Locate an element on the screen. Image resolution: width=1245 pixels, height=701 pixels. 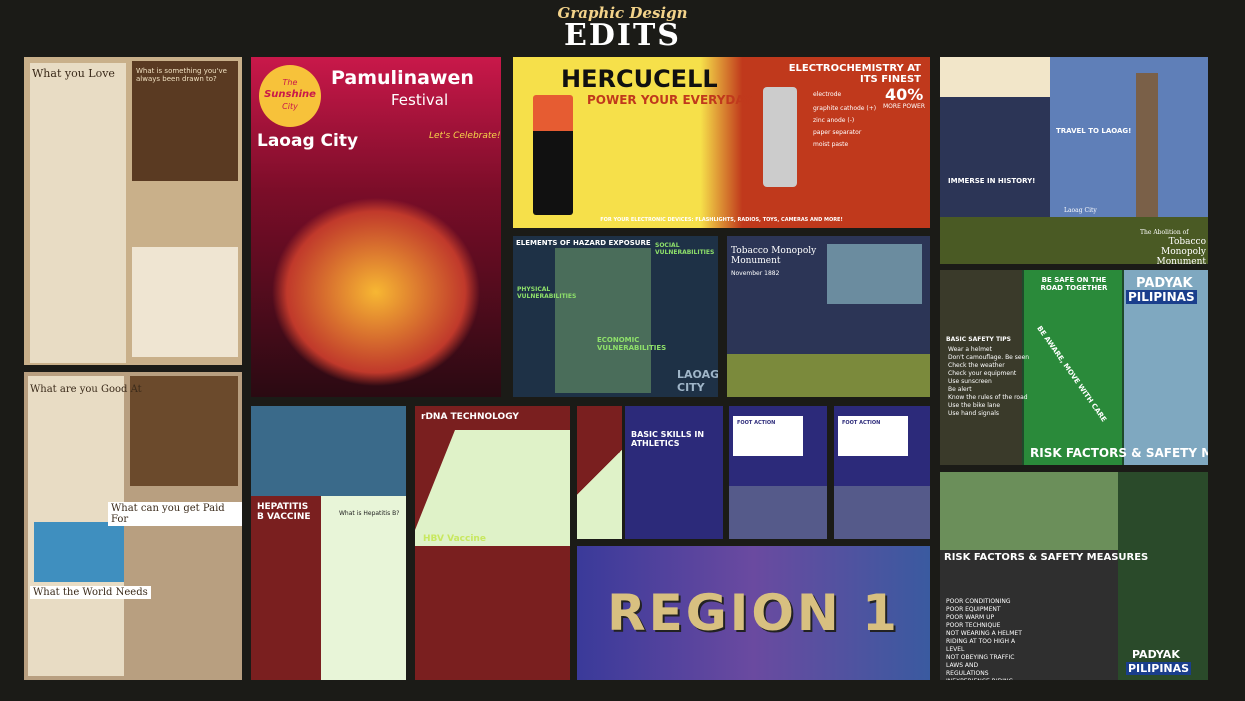
tip: Use sunscreen is located at coordinates (970, 381).